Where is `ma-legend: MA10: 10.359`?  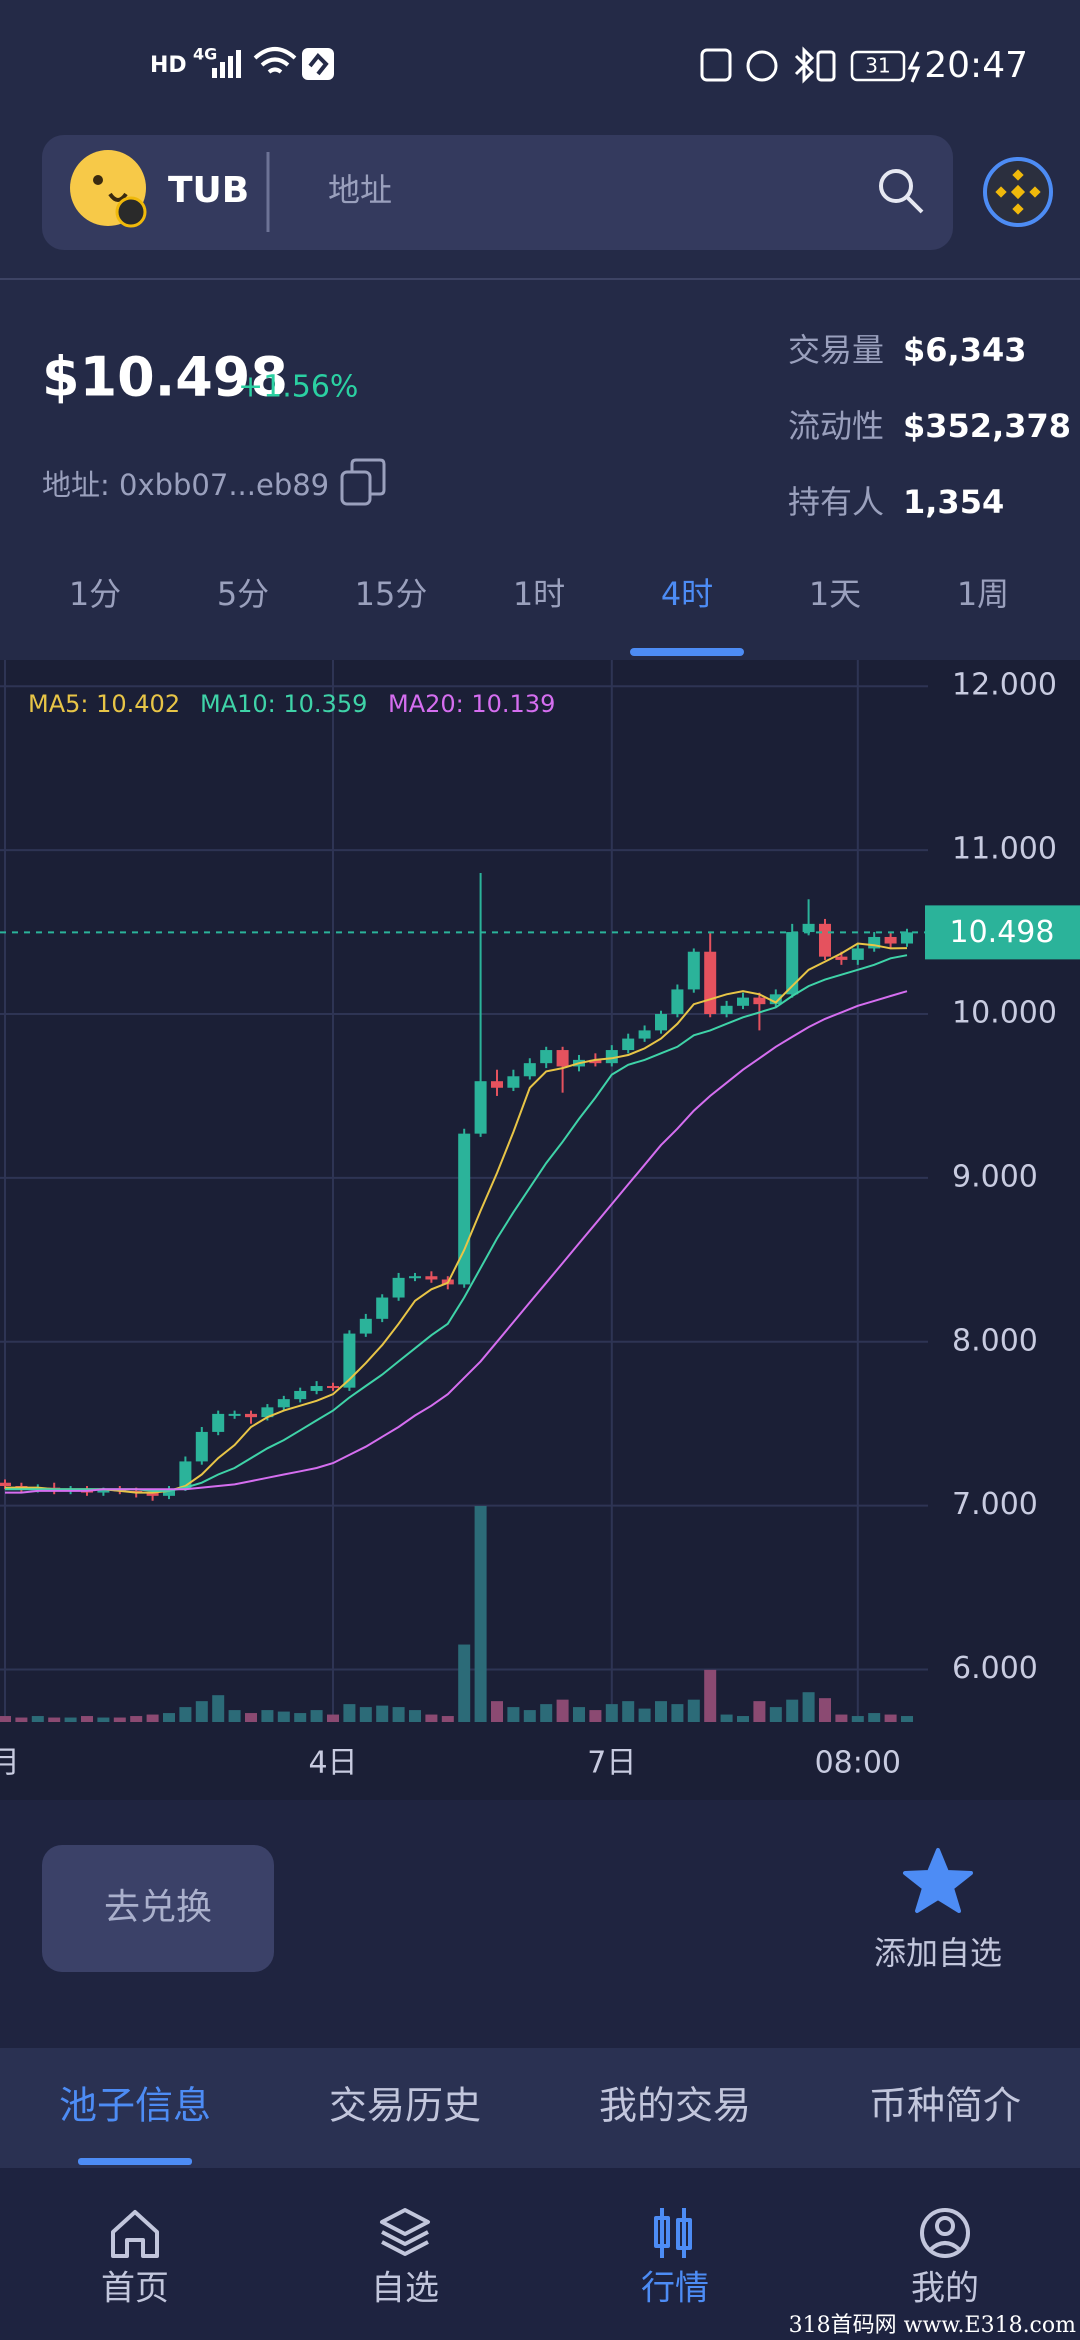
ma-legend: MA10: 10.359 is located at coordinates (283, 704).